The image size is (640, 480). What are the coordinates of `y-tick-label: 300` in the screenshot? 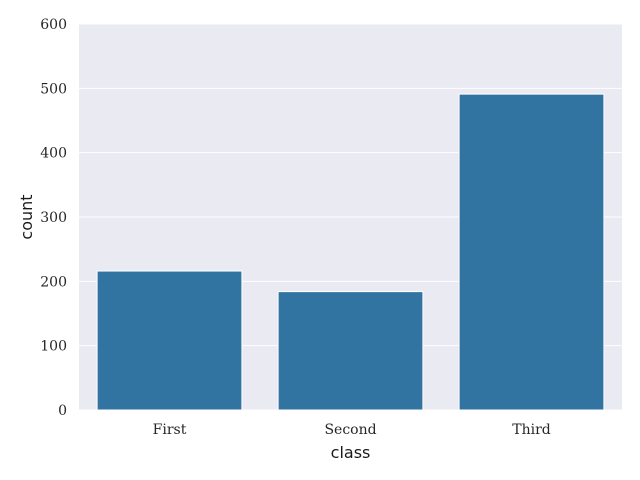 It's located at (53, 218).